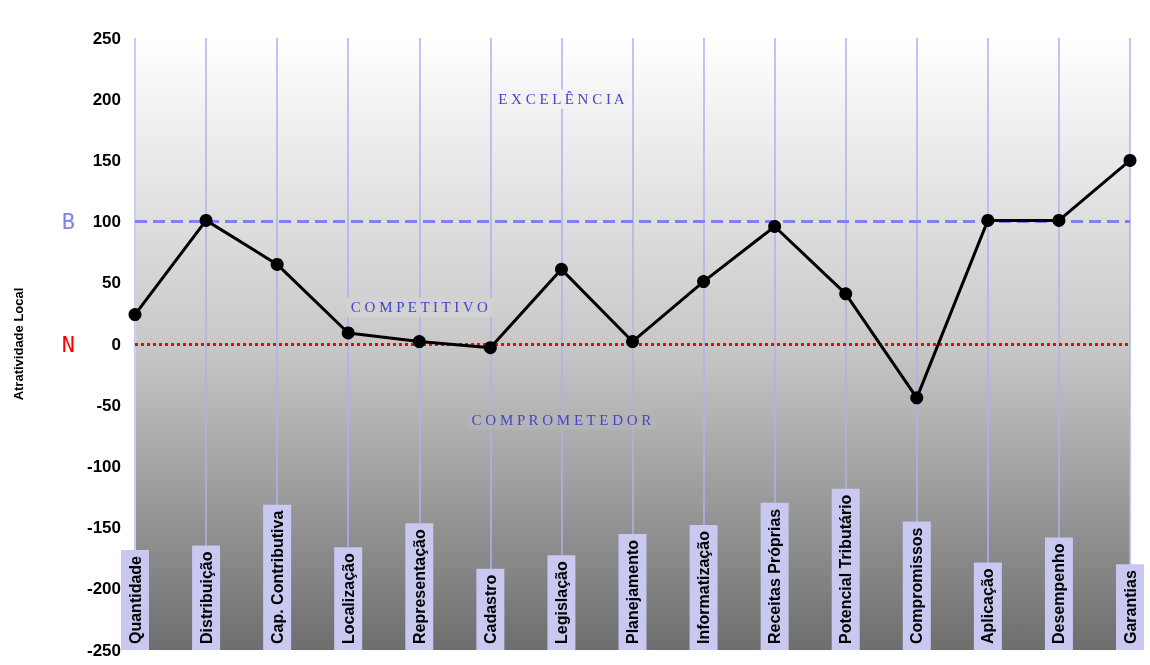  I want to click on y-tick-label: -100, so click(103, 466).